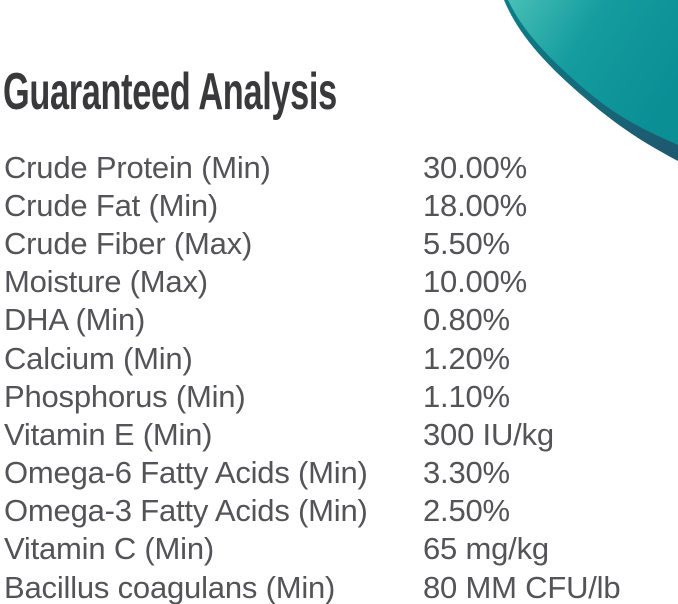 This screenshot has height=604, width=678. What do you see at coordinates (341, 396) in the screenshot?
I see `analysis-row: Phosphorus (Min) 1.10%` at bounding box center [341, 396].